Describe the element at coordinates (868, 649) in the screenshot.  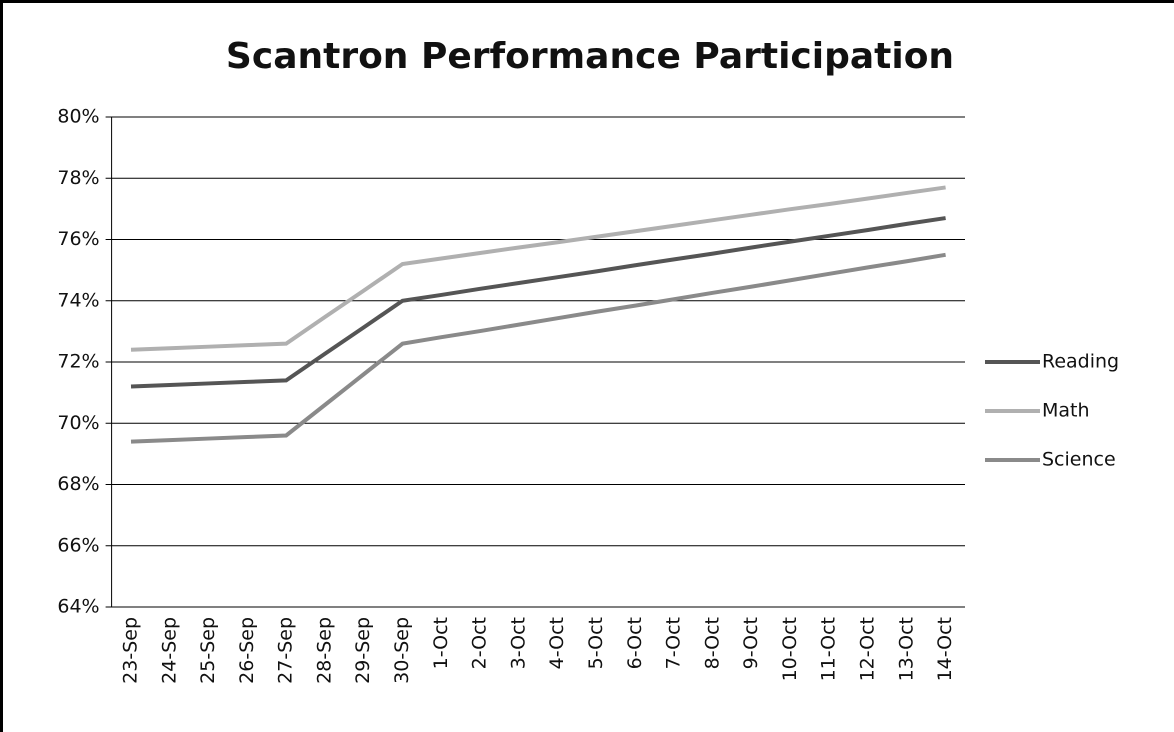
I see `x-tick-label: 12-Oct` at that location.